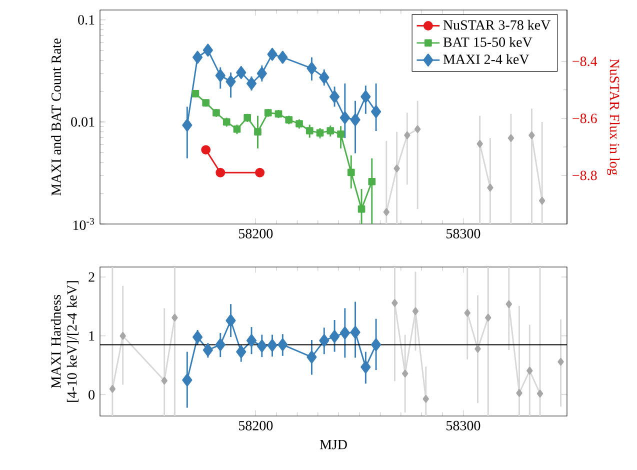 This screenshot has height=470, width=637. Describe the element at coordinates (91, 336) in the screenshot. I see `y-tick-label: 1` at that location.